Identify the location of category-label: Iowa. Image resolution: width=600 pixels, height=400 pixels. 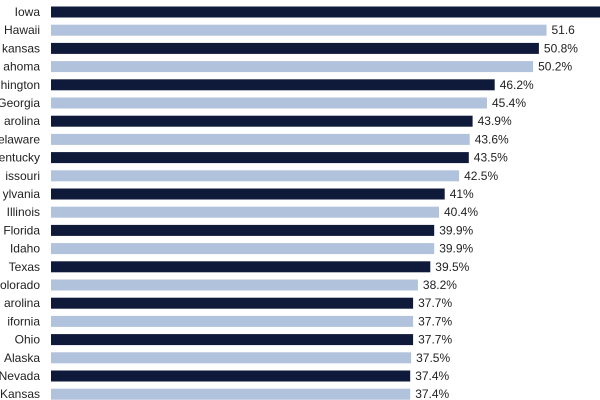
(28, 12).